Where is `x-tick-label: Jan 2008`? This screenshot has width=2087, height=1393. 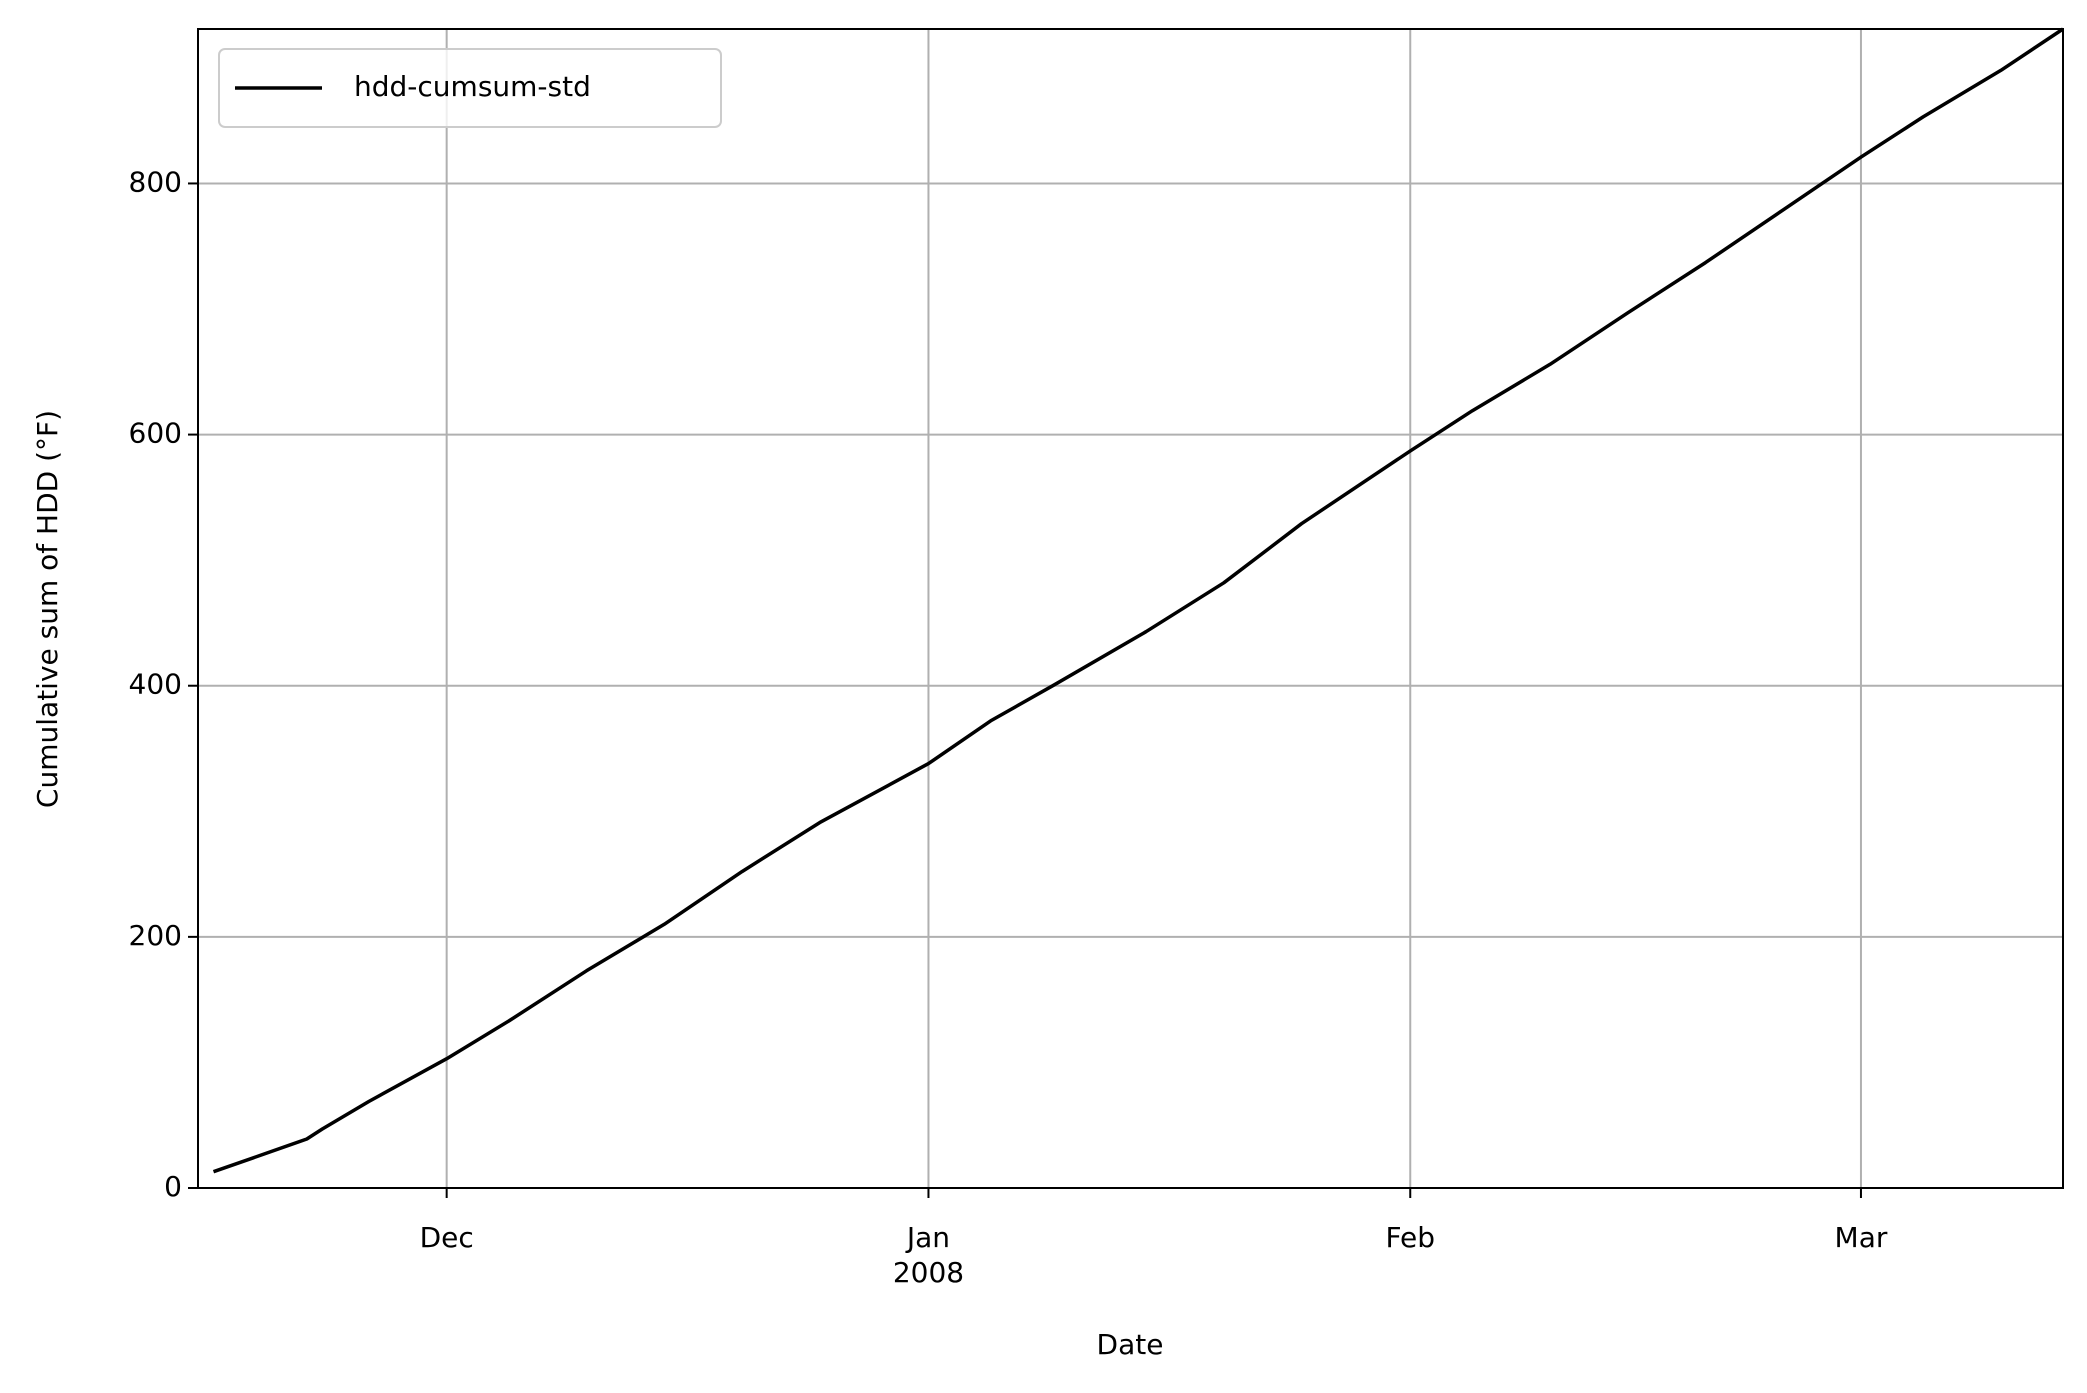 x-tick-label: Jan 2008 is located at coordinates (928, 1255).